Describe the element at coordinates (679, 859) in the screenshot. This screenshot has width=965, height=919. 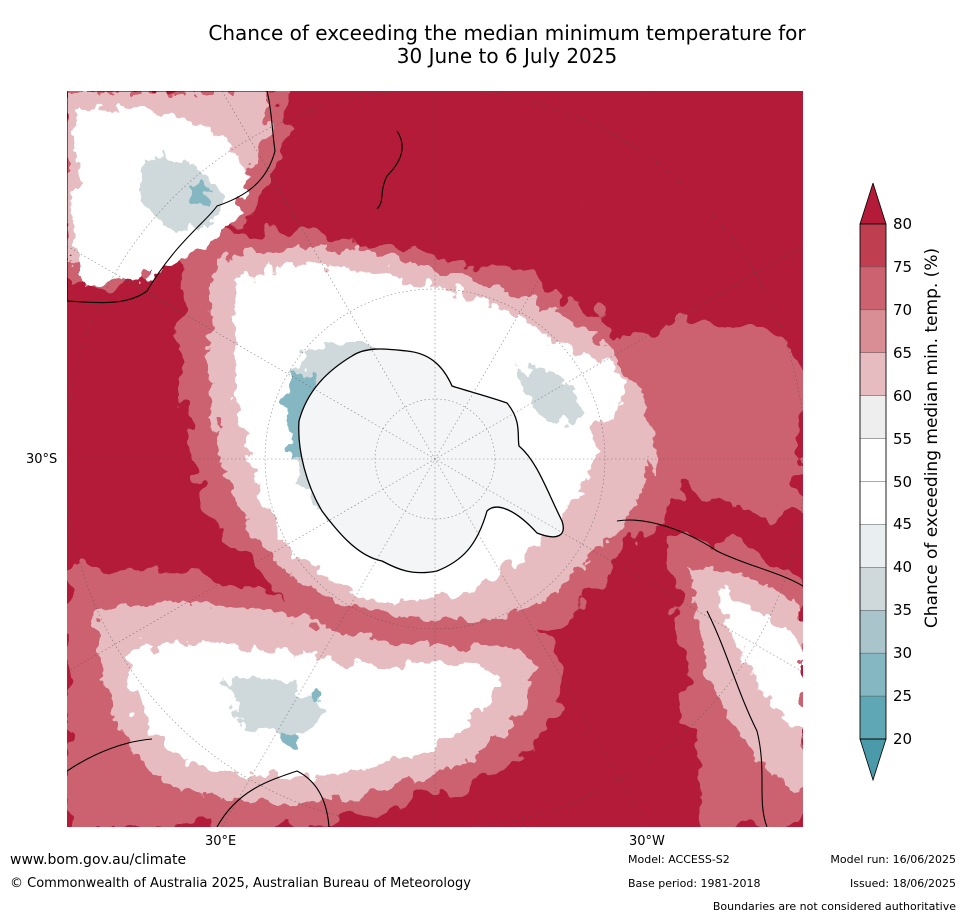
I see `footer-model: Model: ACCESS-S2` at that location.